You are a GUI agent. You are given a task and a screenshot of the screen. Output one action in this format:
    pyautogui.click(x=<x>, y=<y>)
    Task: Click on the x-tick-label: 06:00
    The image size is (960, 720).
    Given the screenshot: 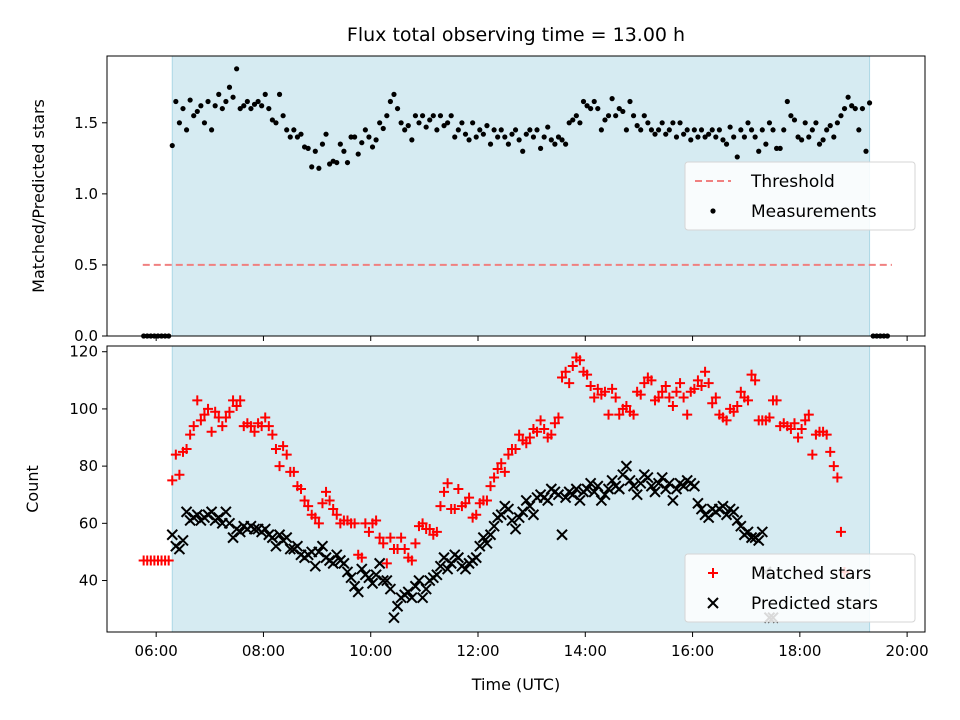 What is the action you would take?
    pyautogui.click(x=156, y=651)
    